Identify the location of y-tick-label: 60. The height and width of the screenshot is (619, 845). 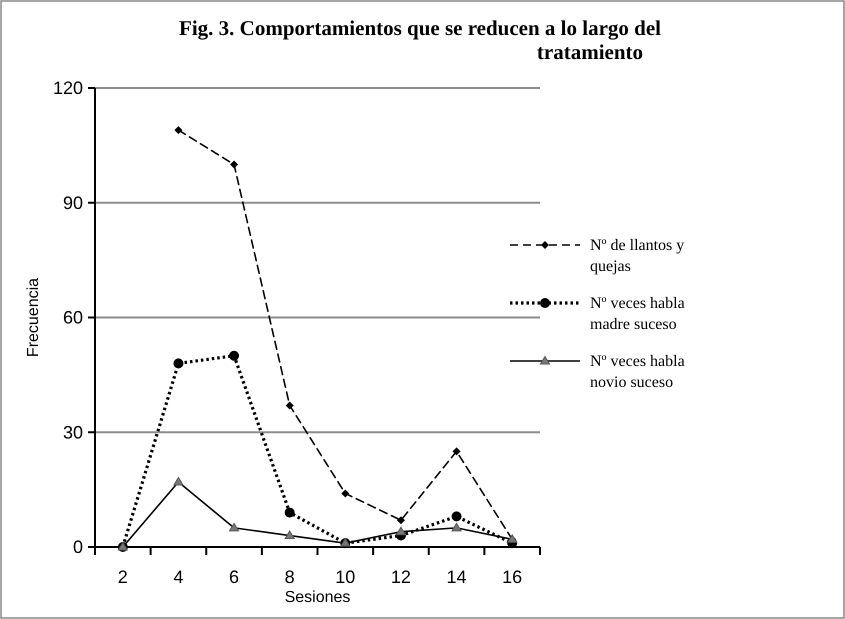
(72, 318).